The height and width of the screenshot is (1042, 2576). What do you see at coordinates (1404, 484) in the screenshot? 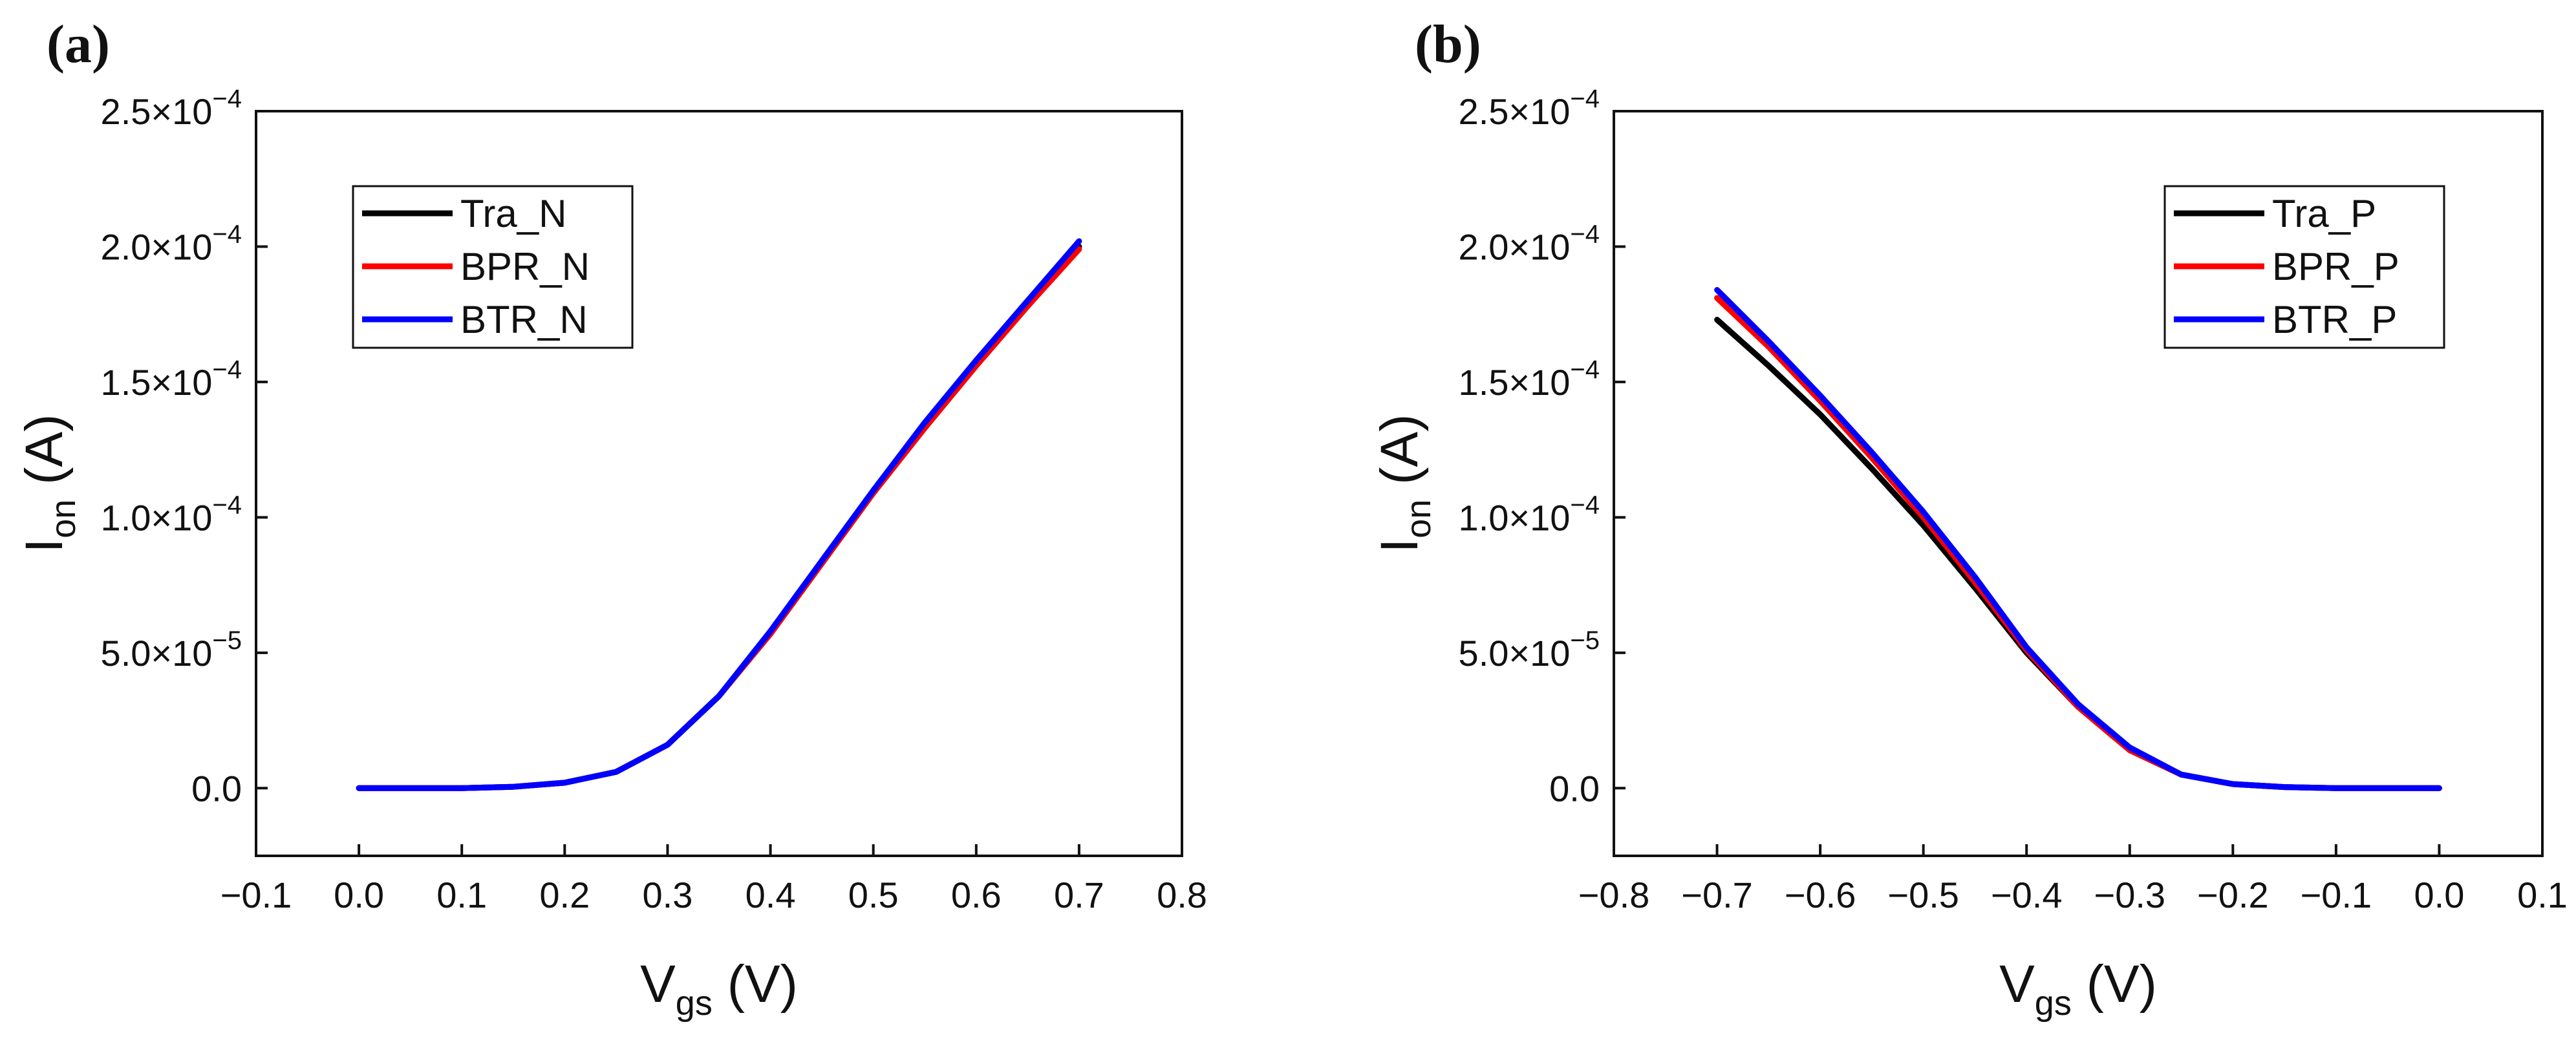
I see `chart-b-y-axis-title: Ion (A)` at bounding box center [1404, 484].